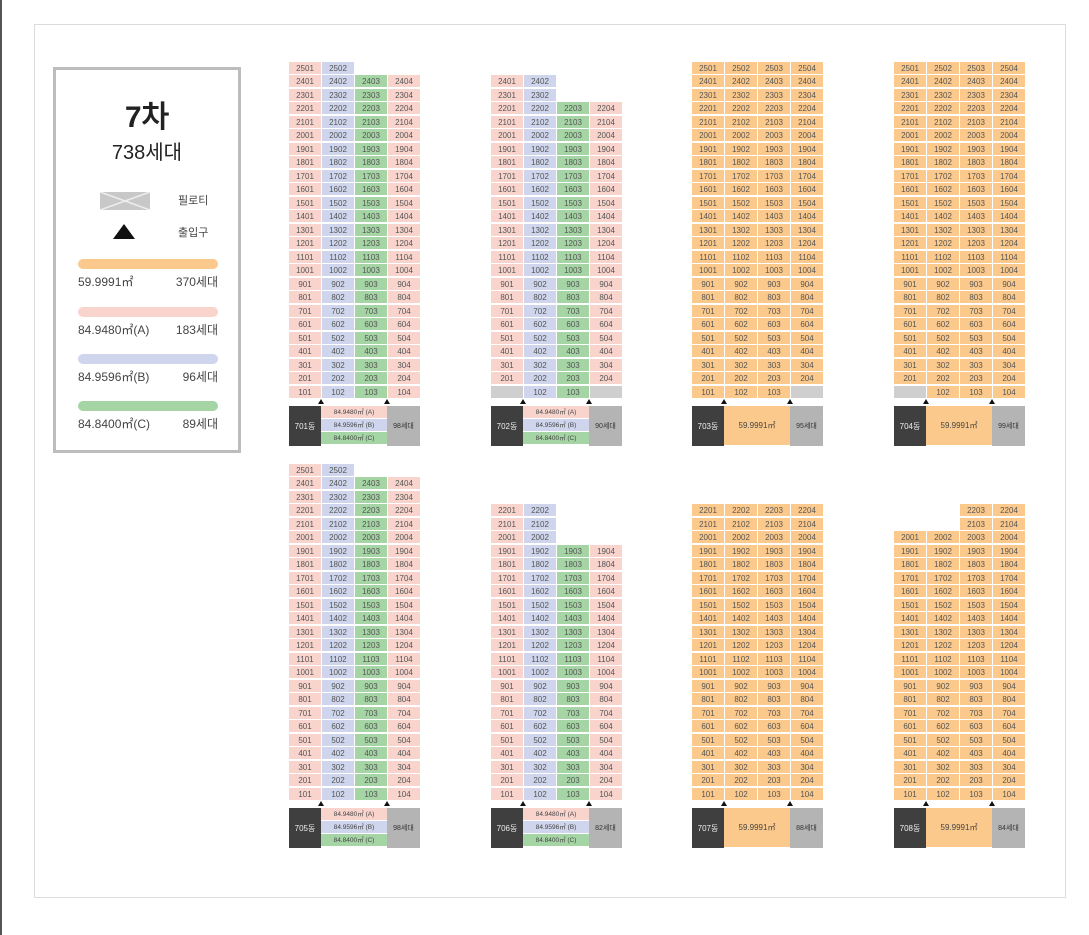  What do you see at coordinates (371, 162) in the screenshot?
I see `unit-cell: 1803` at bounding box center [371, 162].